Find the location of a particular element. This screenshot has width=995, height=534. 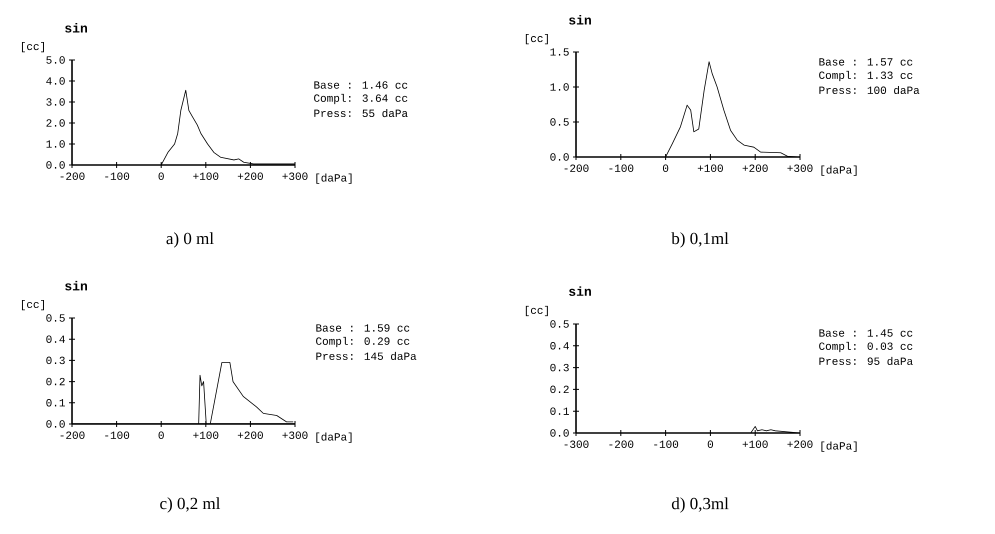

text: Base : 1.59 cc is located at coordinates (363, 328).